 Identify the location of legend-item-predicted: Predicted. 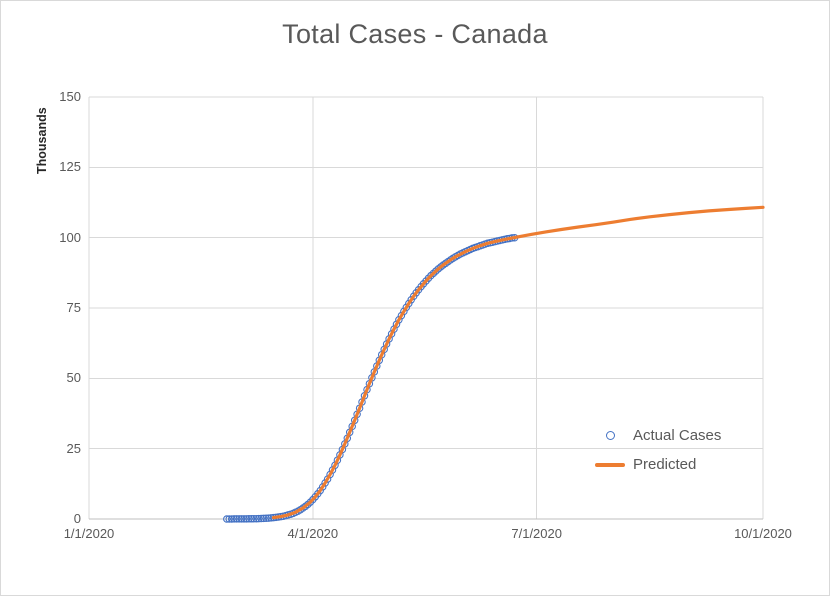
(657, 464).